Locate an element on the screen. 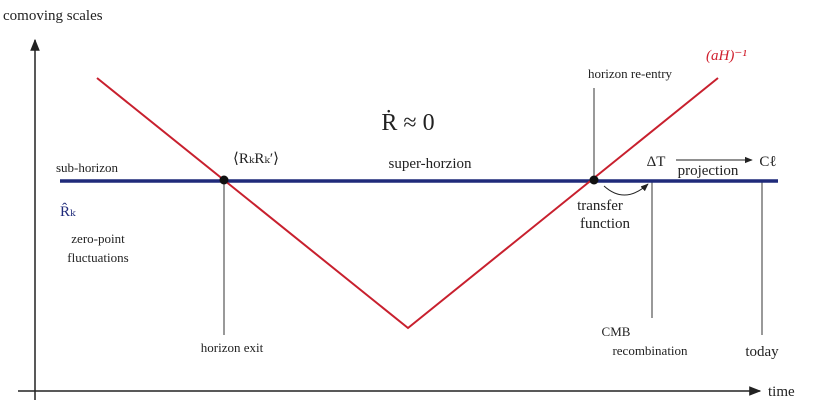 The width and height of the screenshot is (819, 406). transfer-arrow is located at coordinates (626, 189).